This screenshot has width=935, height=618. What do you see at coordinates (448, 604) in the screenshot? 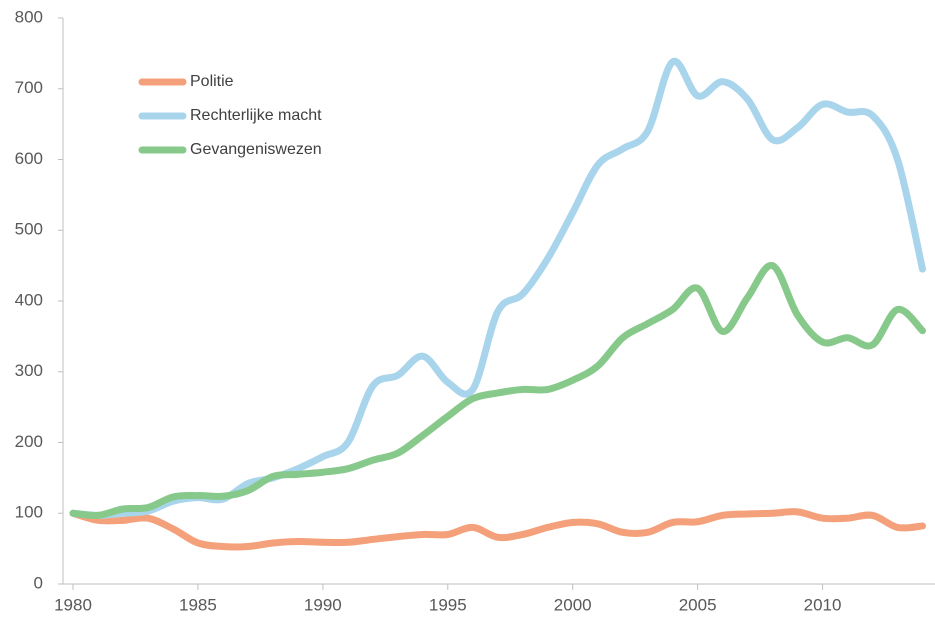
I see `x-tick-label: 1995` at bounding box center [448, 604].